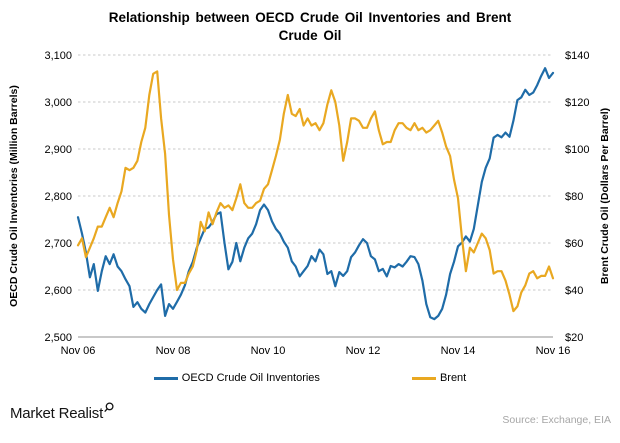 The height and width of the screenshot is (443, 620). Describe the element at coordinates (58, 244) in the screenshot. I see `left-axis-tick-label: 2,700` at that location.